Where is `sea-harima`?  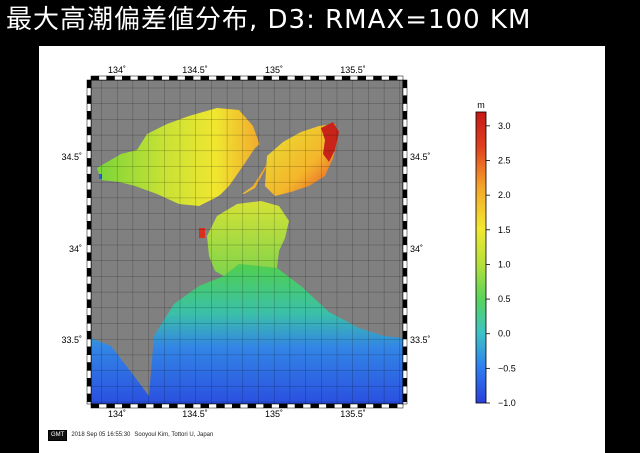 sea-harima is located at coordinates (182, 157).